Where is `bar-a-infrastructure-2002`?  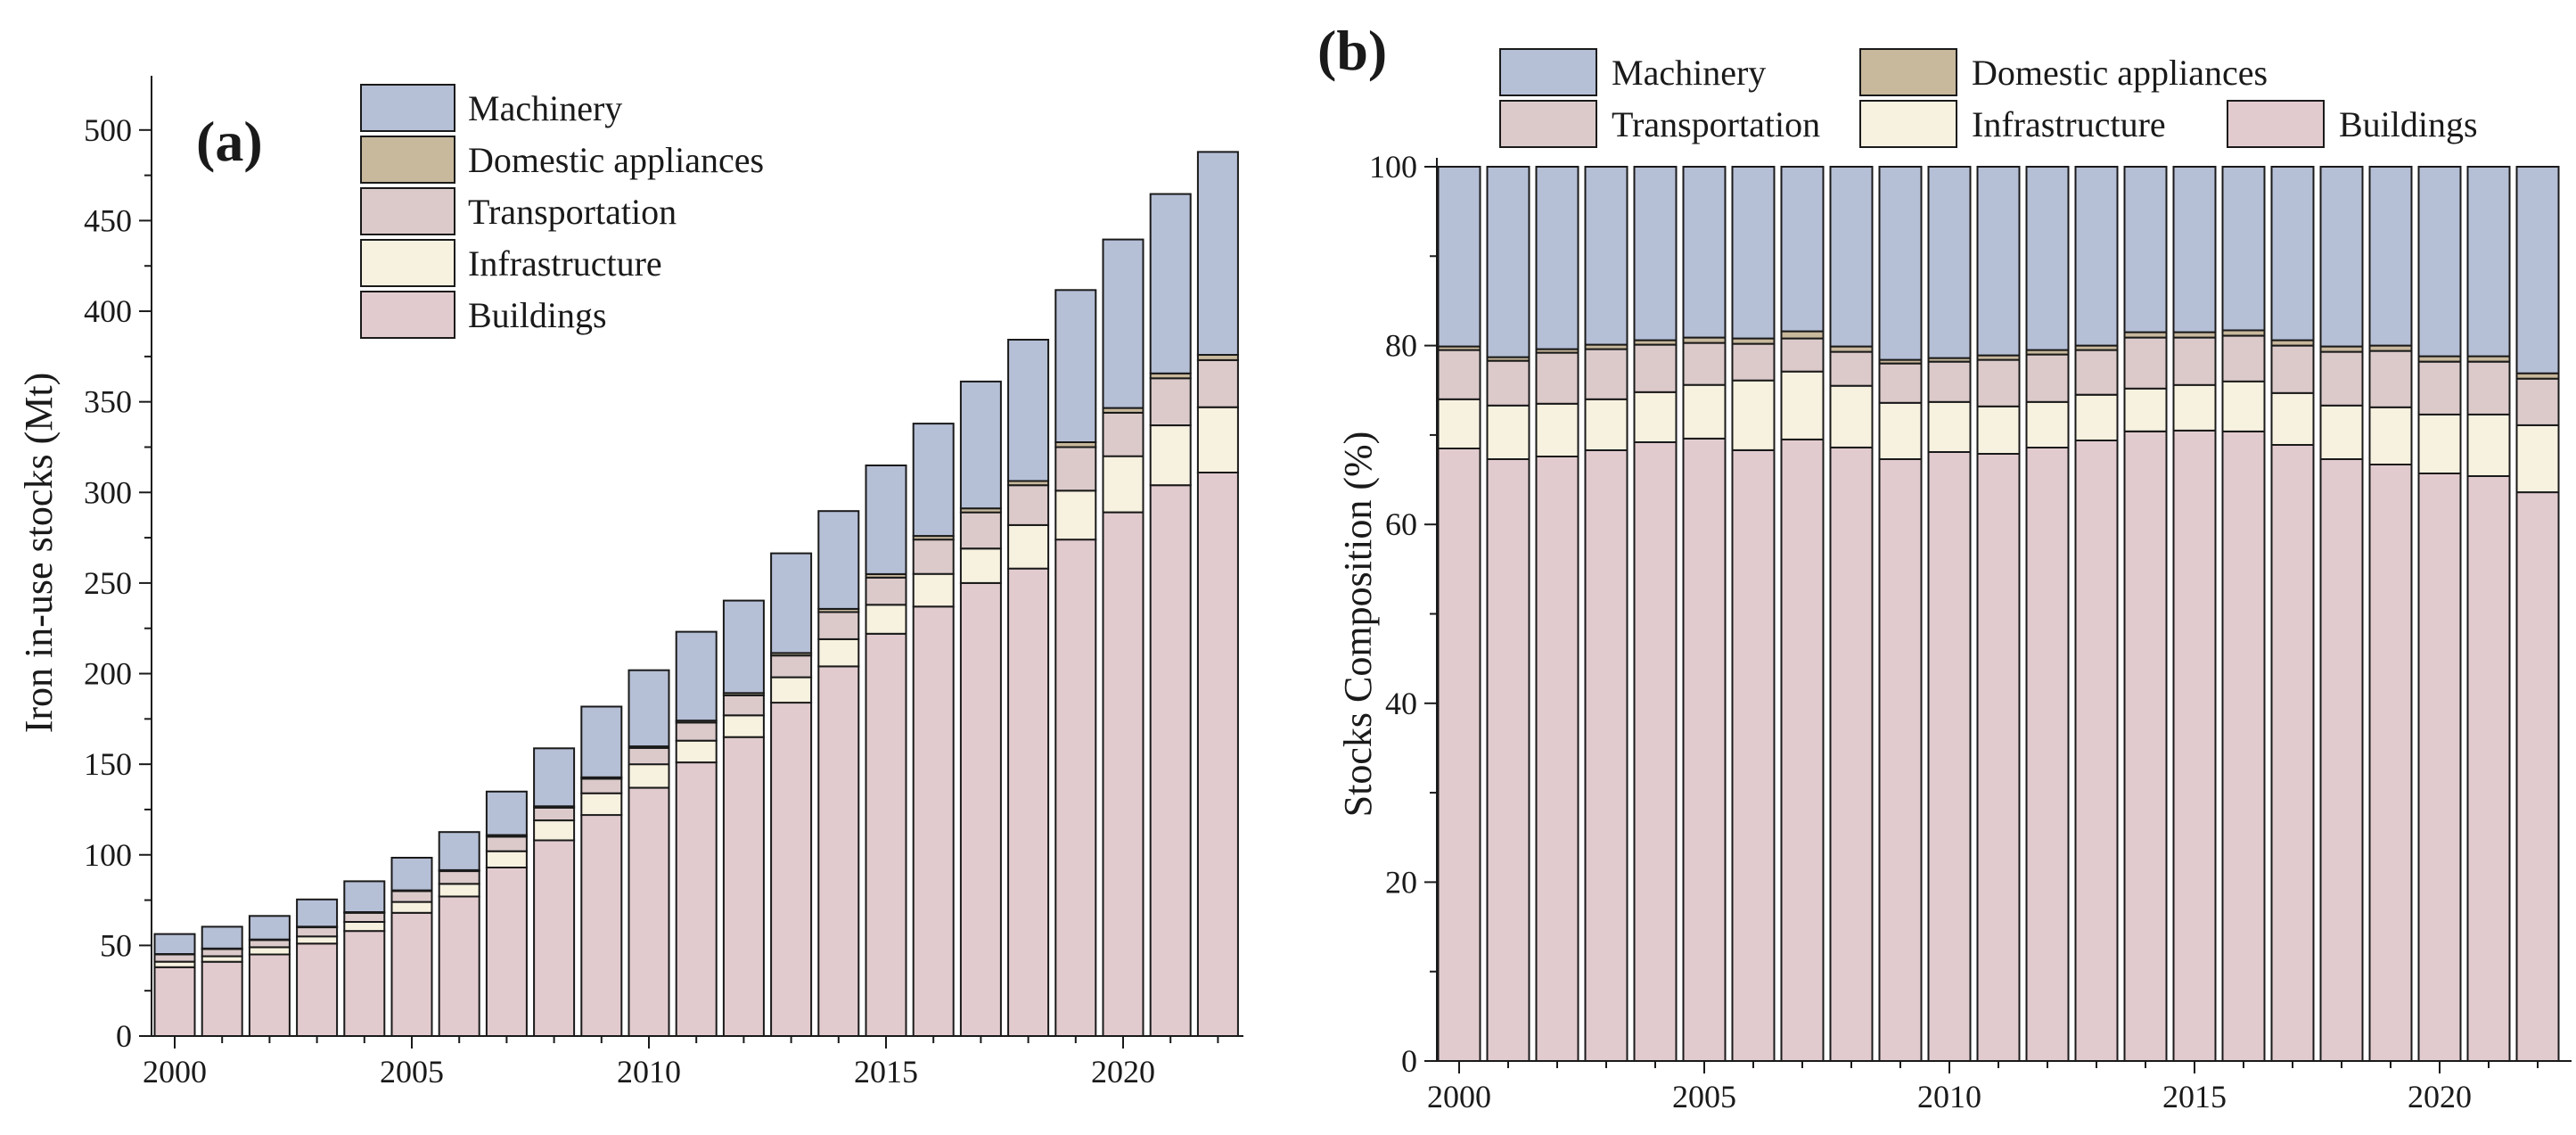 bar-a-infrastructure-2002 is located at coordinates (269, 951).